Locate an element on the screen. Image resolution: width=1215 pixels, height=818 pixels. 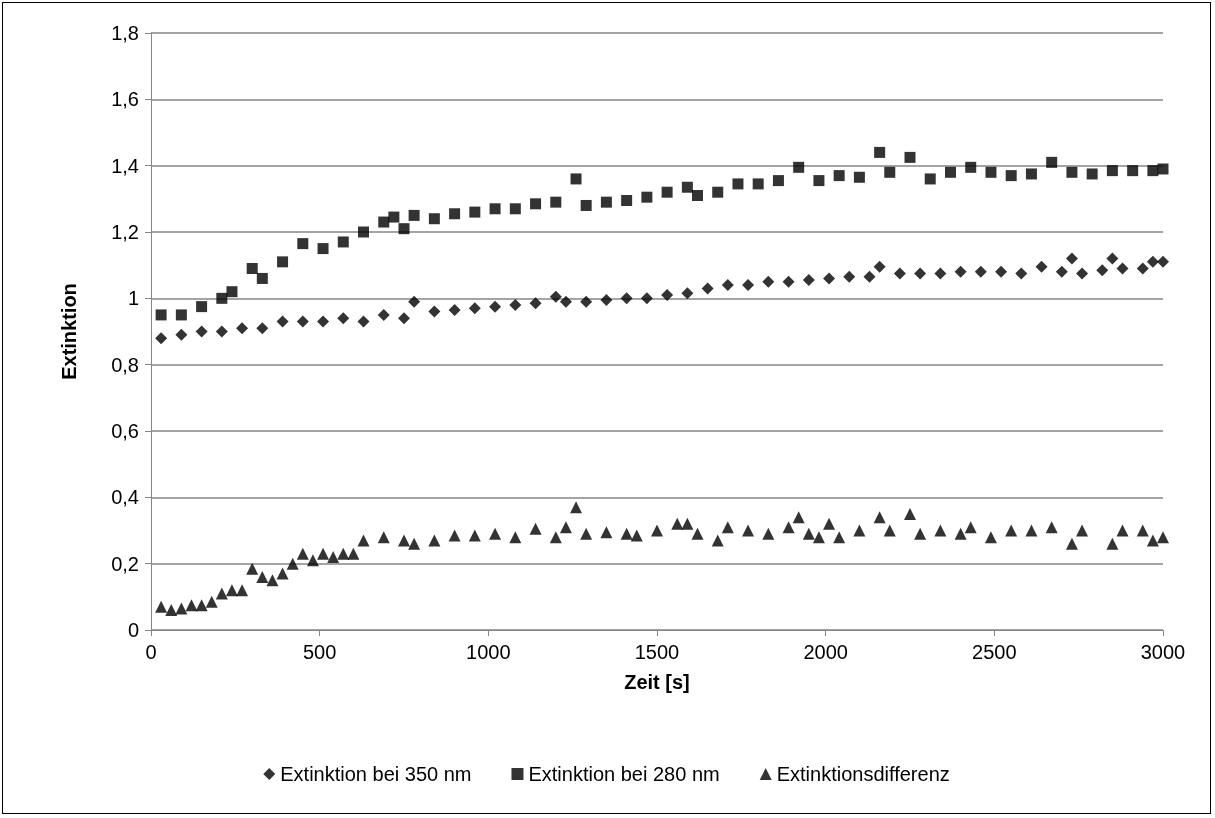
y-tick-label: 1,4 is located at coordinates (125, 165).